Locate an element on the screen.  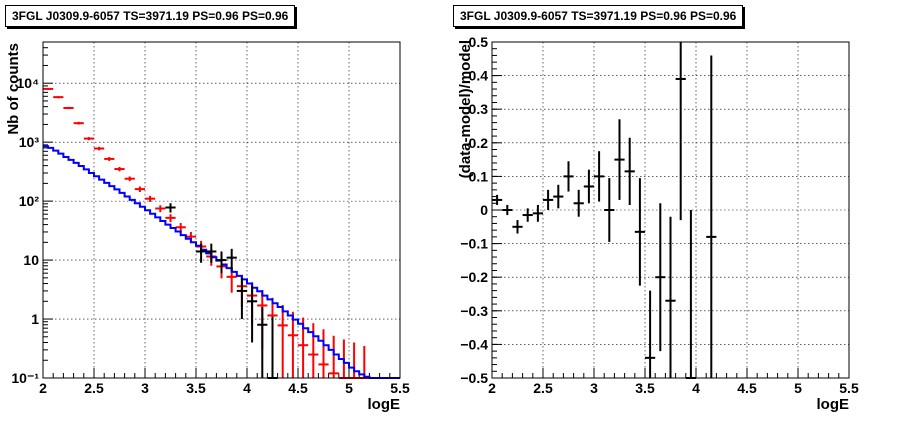
chart0-x-tick-label: 4.5 is located at coordinates (298, 388).